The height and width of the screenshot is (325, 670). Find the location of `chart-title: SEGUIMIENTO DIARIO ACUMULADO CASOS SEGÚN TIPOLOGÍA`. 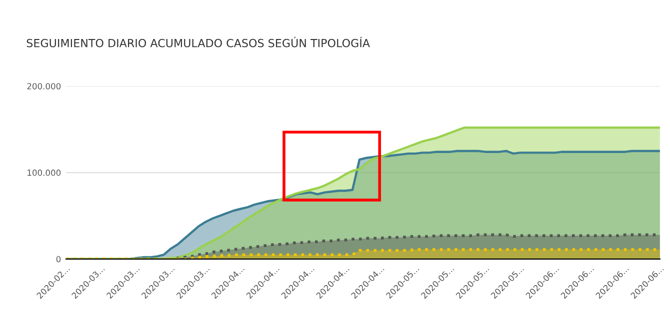

chart-title: SEGUIMIENTO DIARIO ACUMULADO CASOS SEGÚN TIPOLOGÍA is located at coordinates (198, 42).